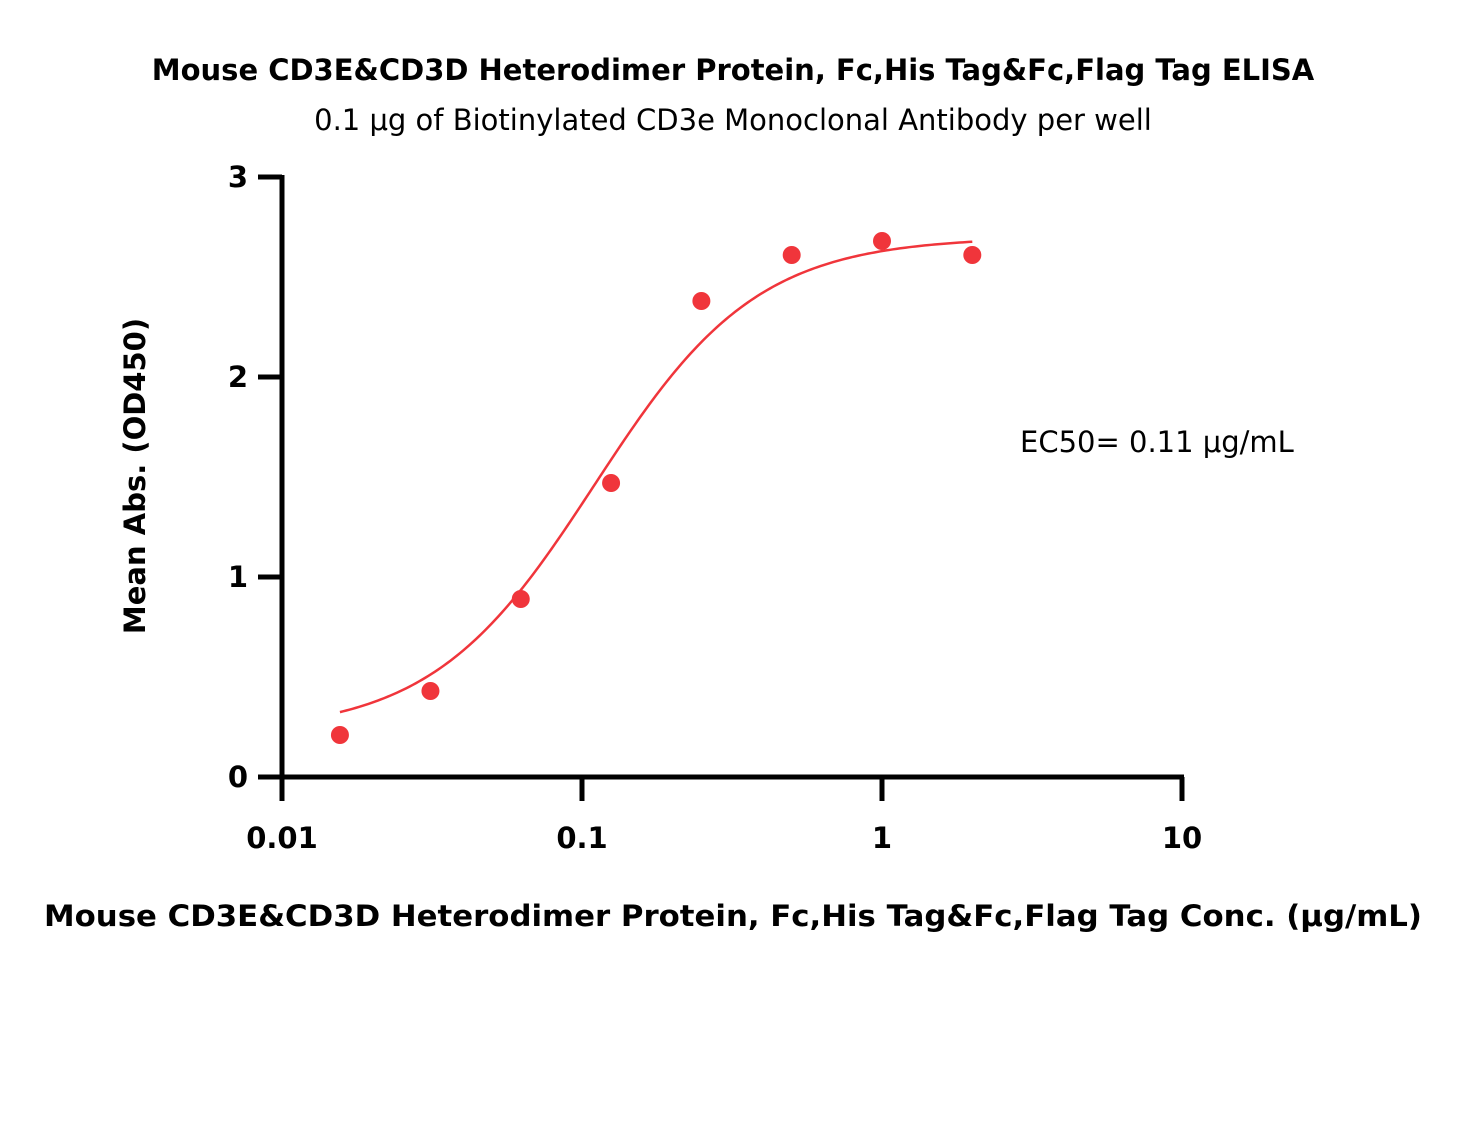 This screenshot has width=1467, height=1134. I want to click on x-tick-label: 0.1, so click(581, 838).